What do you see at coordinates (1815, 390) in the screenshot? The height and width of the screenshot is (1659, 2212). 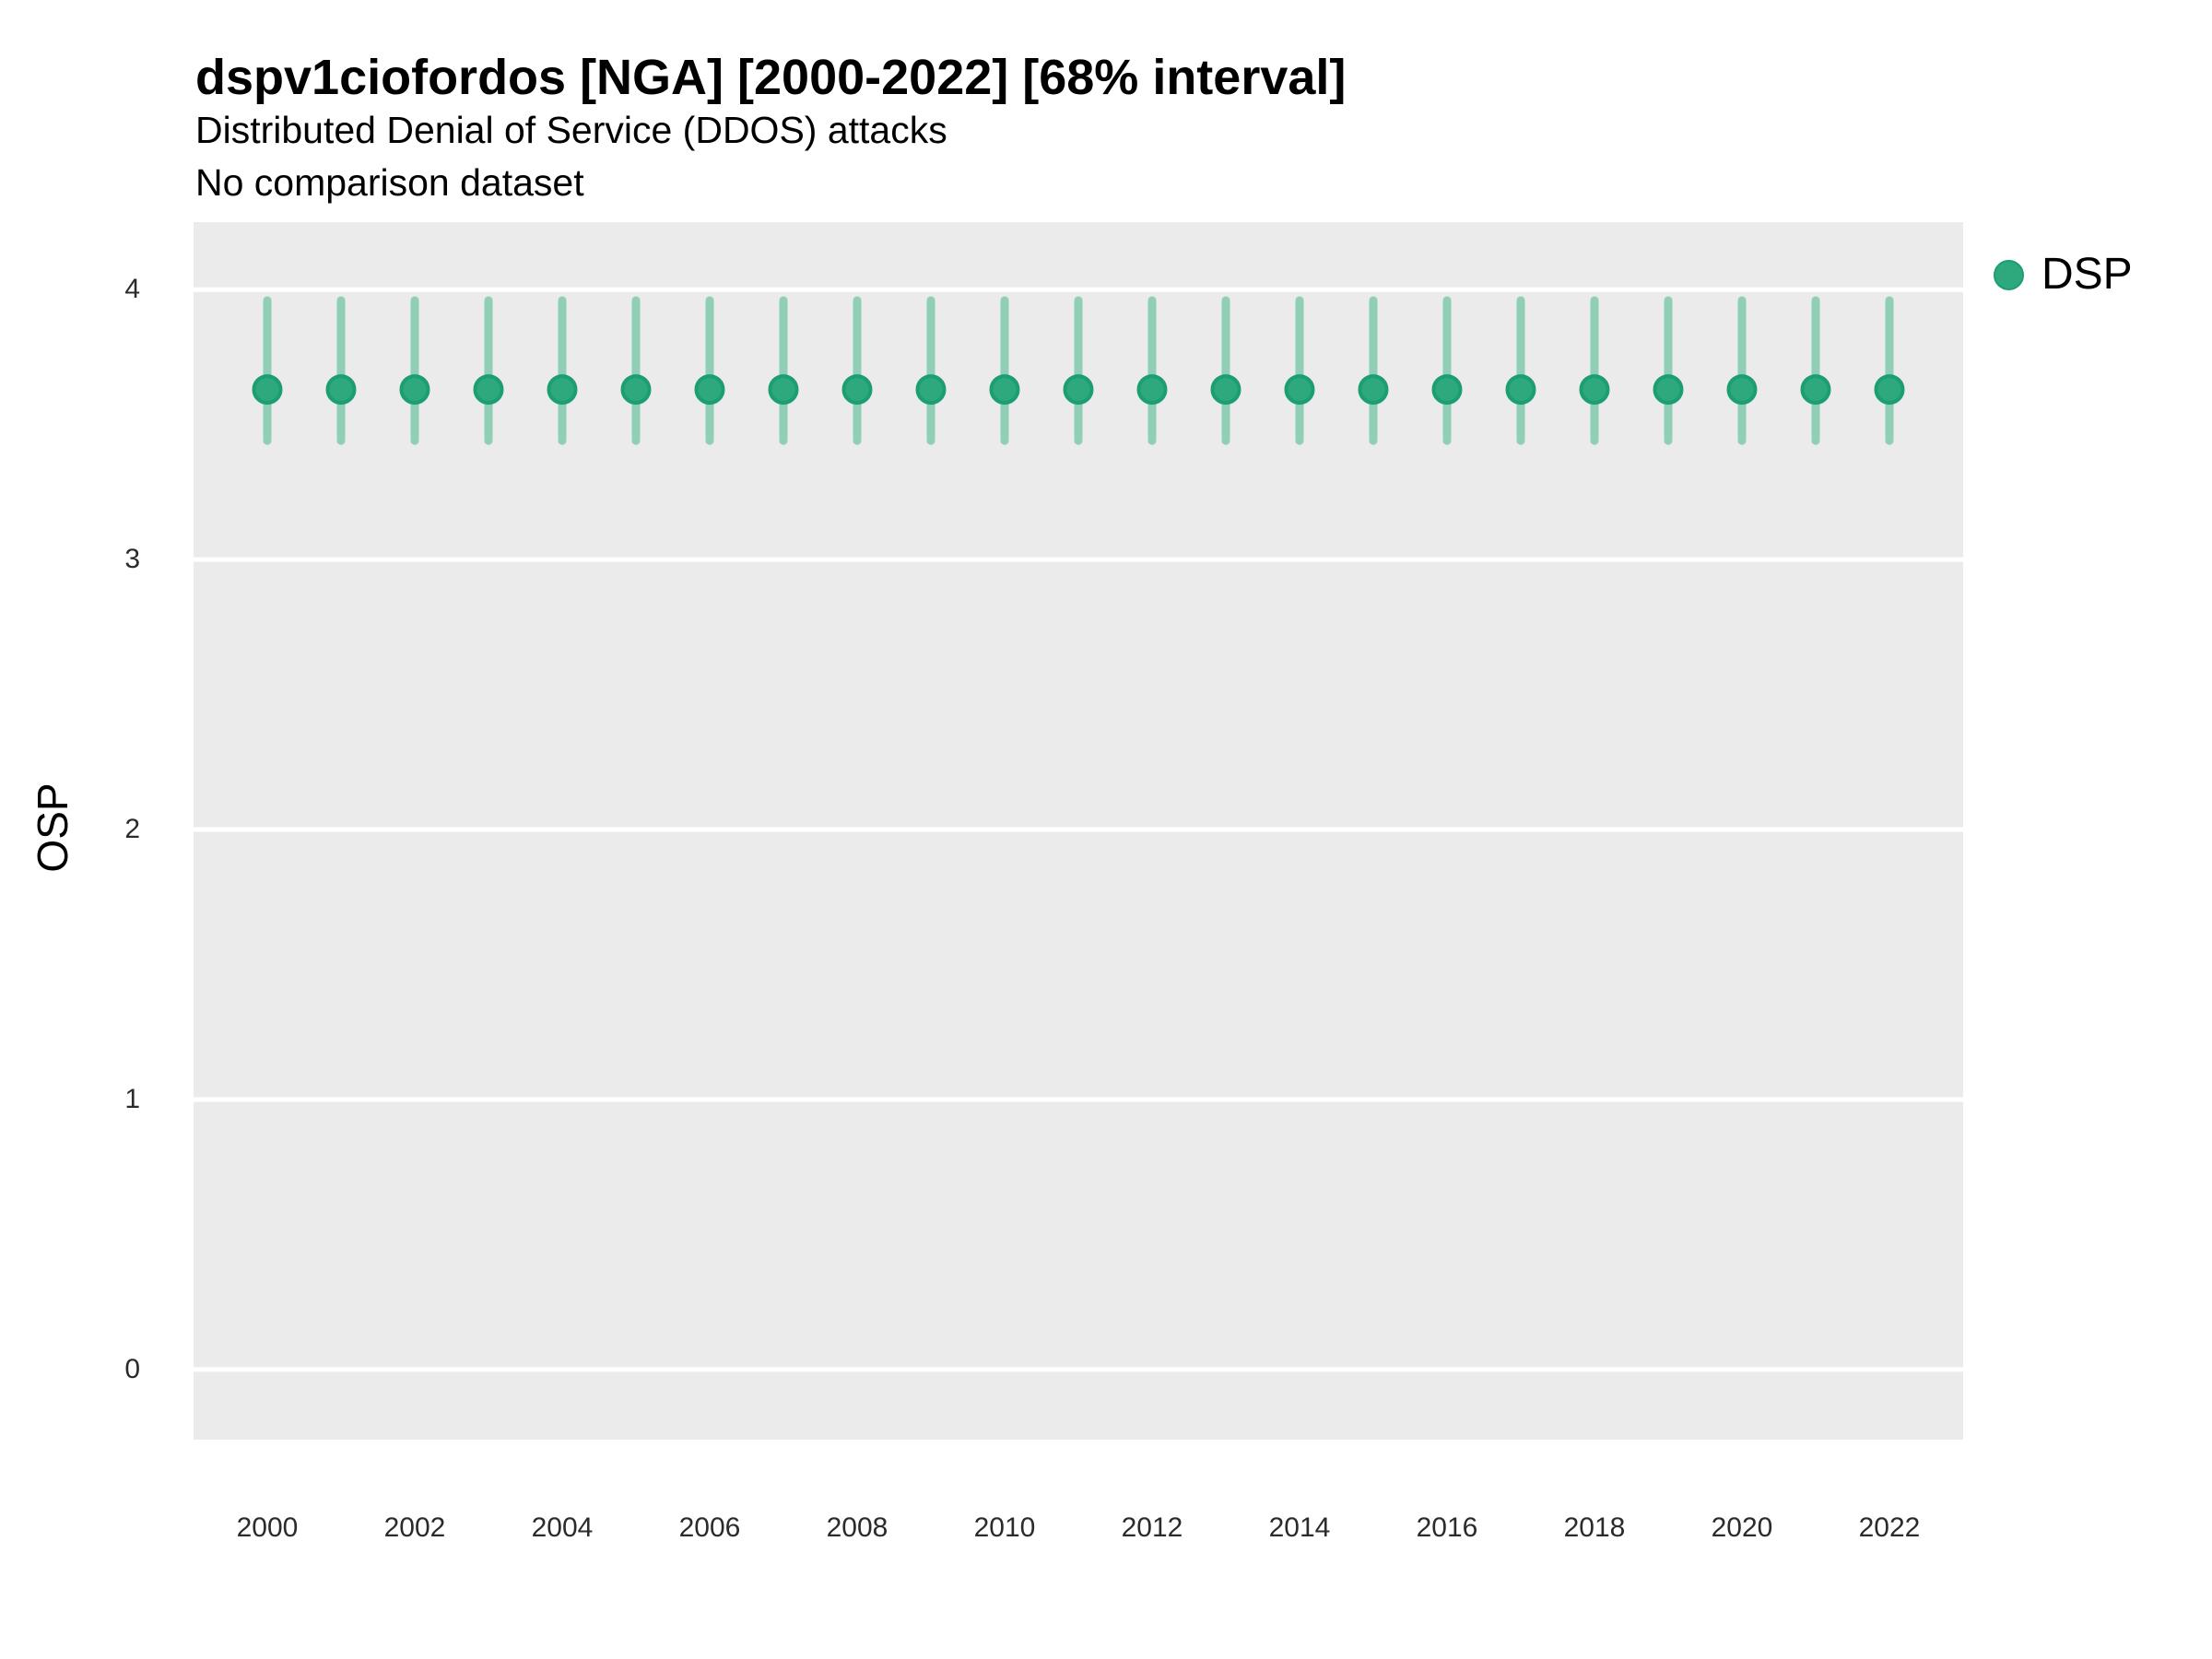 I see `point-2021` at bounding box center [1815, 390].